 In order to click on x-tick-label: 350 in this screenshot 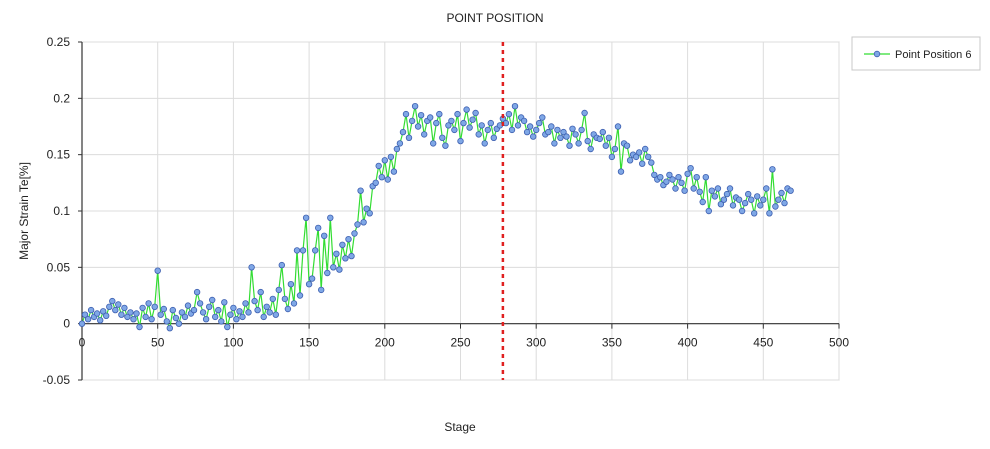, I will do `click(612, 343)`.